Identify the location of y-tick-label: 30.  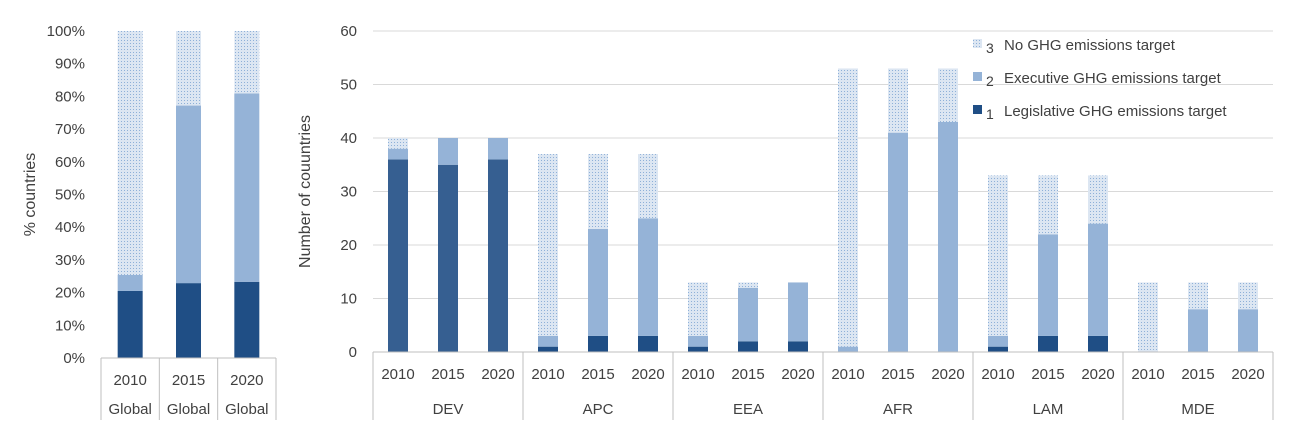
(348, 192).